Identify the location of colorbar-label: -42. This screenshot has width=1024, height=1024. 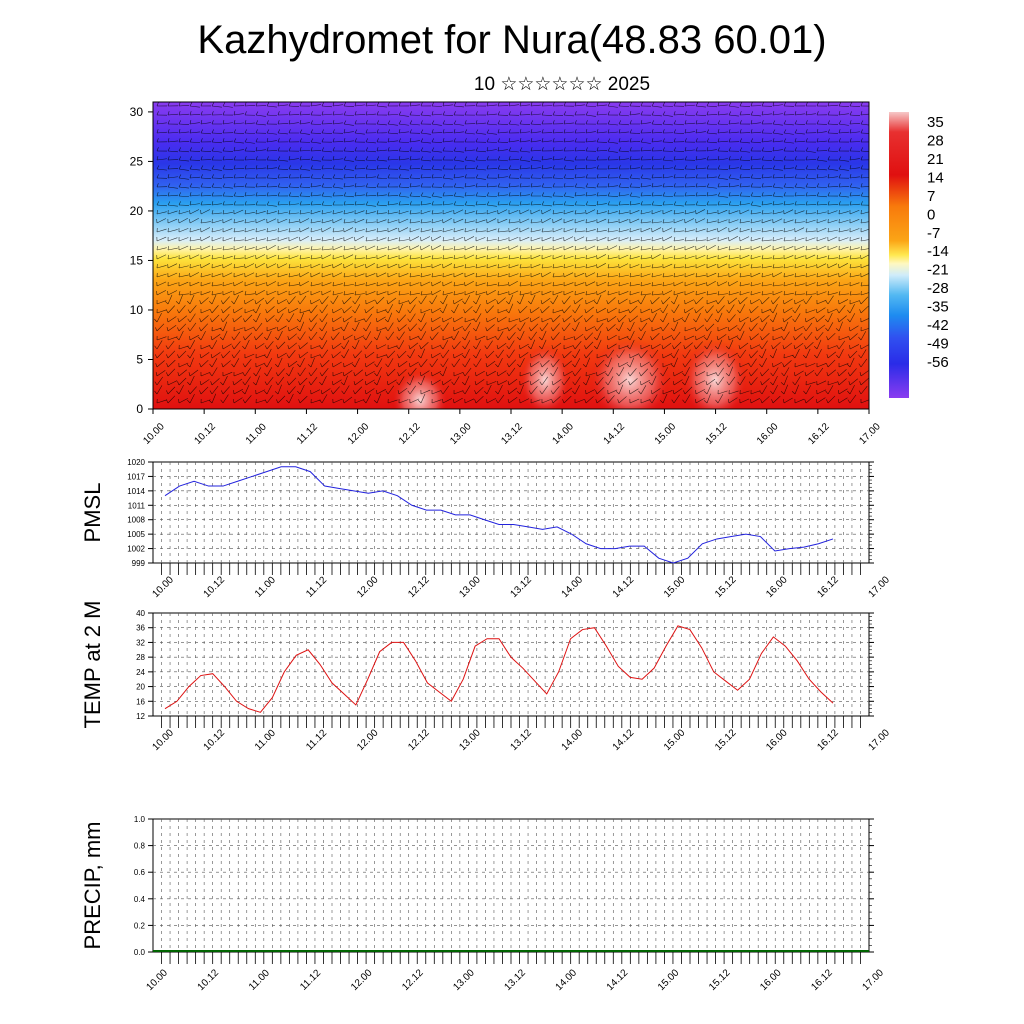
(938, 325).